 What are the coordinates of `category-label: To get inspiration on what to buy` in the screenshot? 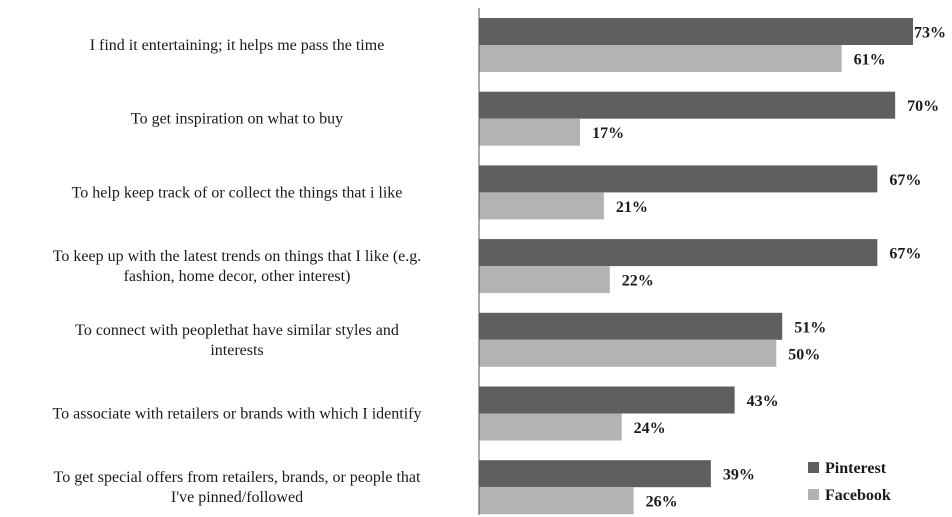 It's located at (237, 119).